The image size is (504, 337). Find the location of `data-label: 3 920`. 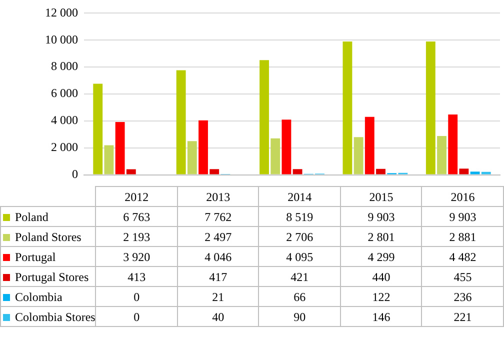

data-label: 3 920 is located at coordinates (137, 256).